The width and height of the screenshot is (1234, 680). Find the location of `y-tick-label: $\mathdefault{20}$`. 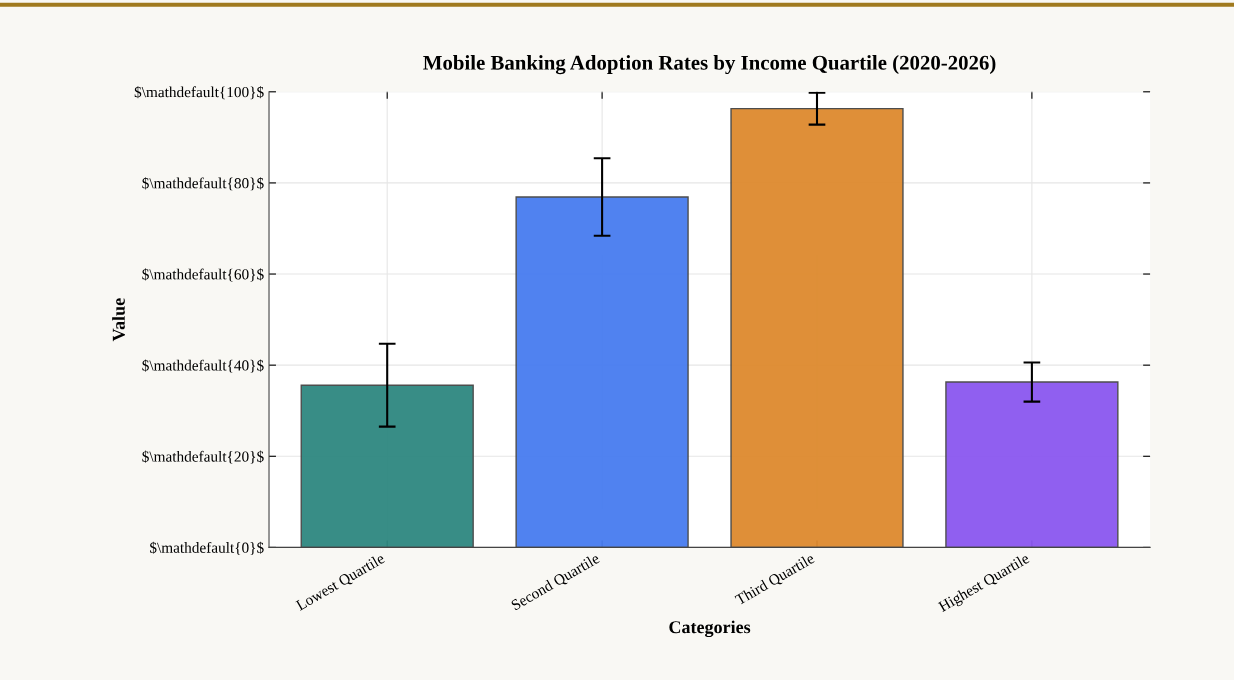

y-tick-label: $\mathdefault{20}$ is located at coordinates (203, 457).